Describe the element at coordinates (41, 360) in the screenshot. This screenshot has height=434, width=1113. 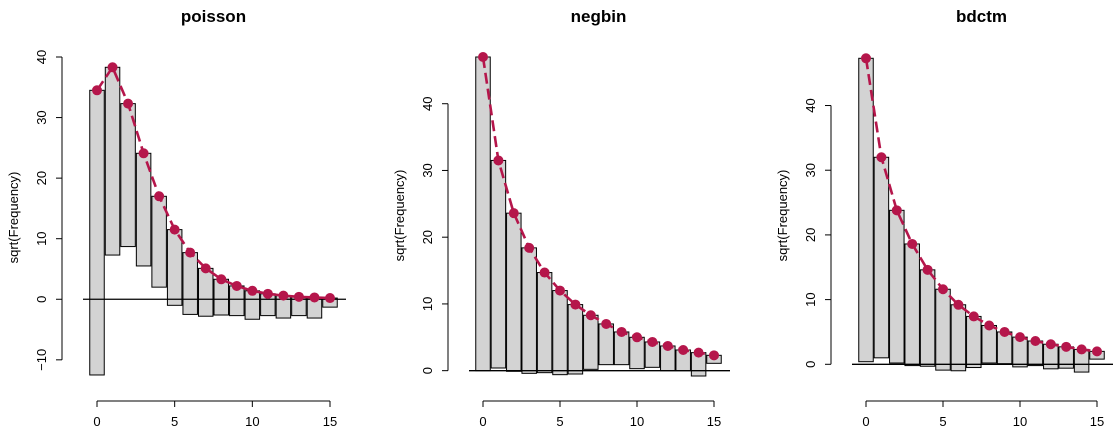
I see `y-tick-label: −10` at that location.